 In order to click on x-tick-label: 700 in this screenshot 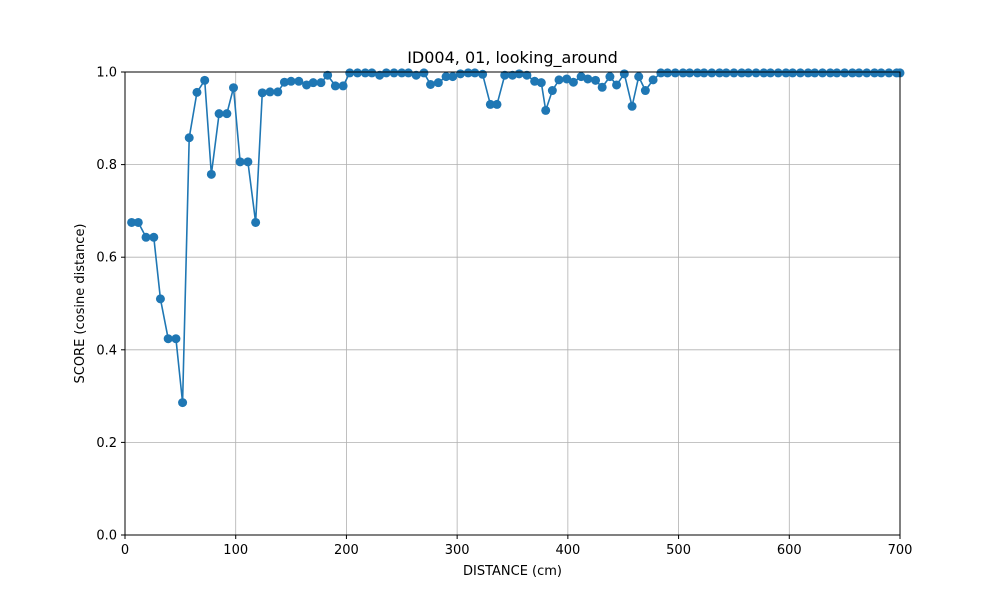, I will do `click(900, 550)`.